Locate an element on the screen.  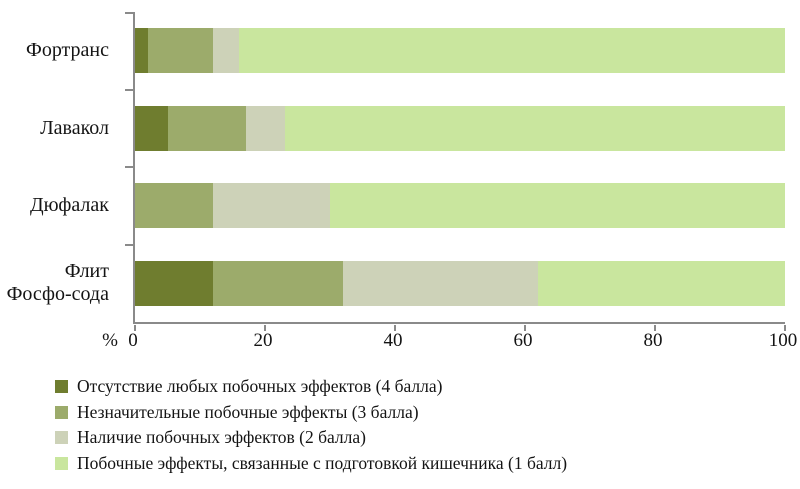
x-axis-tick-label: 40 is located at coordinates (393, 340).